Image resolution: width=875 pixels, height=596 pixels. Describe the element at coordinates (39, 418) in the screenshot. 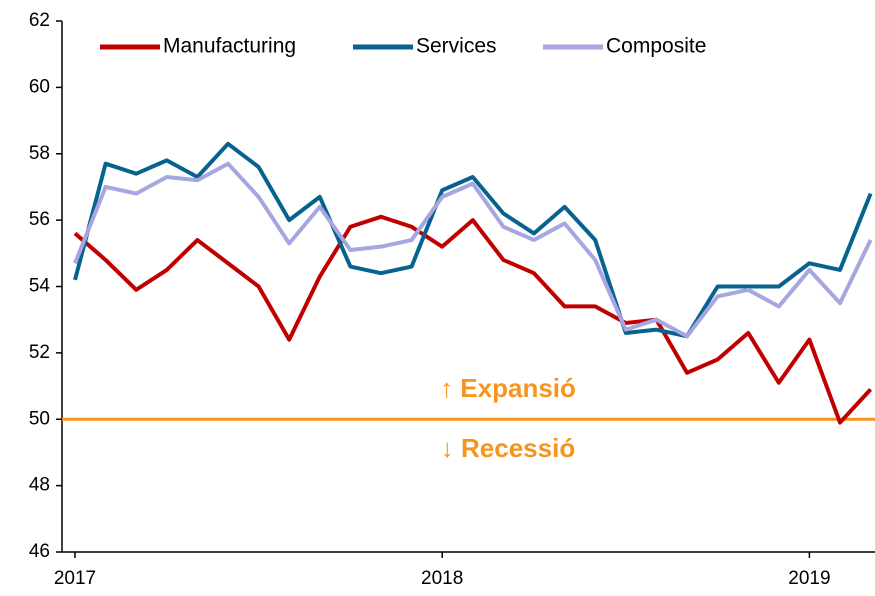

I see `y-tick-label: 50` at that location.